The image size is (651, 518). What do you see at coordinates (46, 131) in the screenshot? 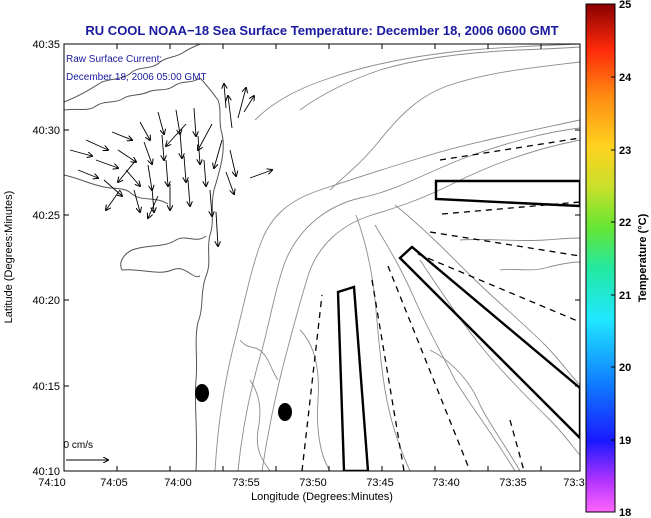
I see `y-tick-label: 40:30` at bounding box center [46, 131].